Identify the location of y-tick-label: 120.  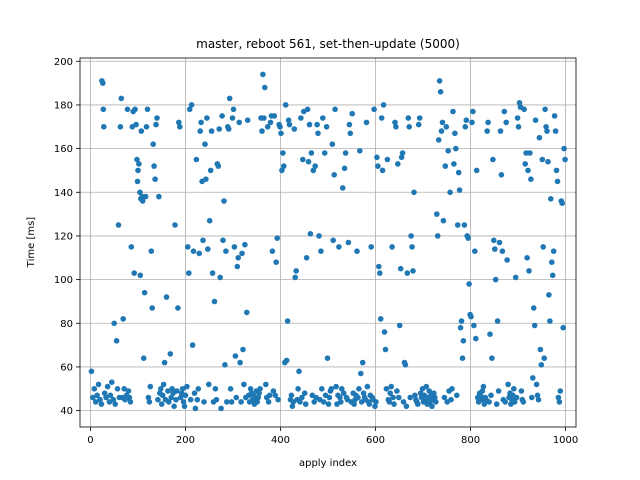
(63, 236).